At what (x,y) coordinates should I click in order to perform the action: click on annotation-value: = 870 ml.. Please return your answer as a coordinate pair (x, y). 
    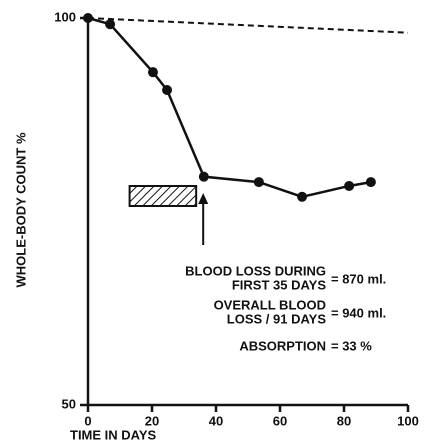
    Looking at the image, I should click on (358, 278).